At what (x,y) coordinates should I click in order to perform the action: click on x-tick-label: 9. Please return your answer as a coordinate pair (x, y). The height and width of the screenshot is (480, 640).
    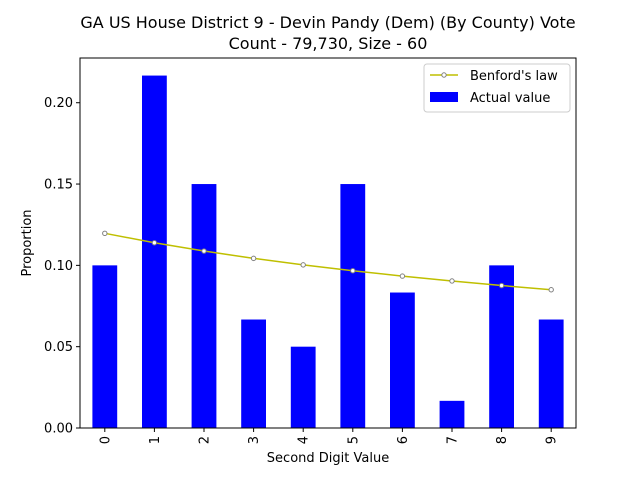
    Looking at the image, I should click on (552, 440).